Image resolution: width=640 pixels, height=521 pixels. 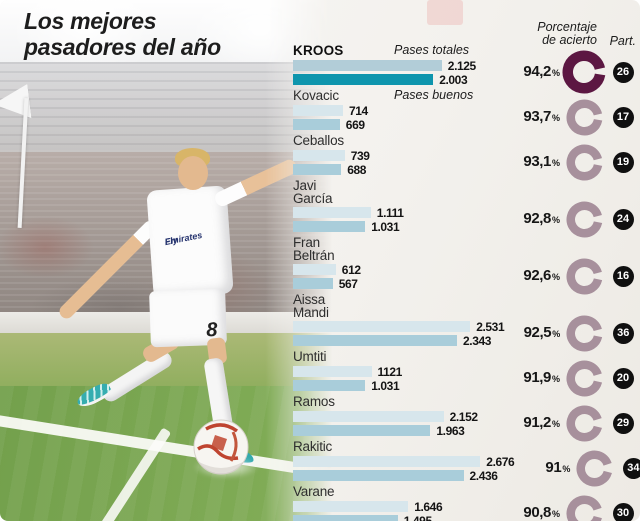 What do you see at coordinates (623, 511) in the screenshot?
I see `matches-badge: 30` at bounding box center [623, 511].